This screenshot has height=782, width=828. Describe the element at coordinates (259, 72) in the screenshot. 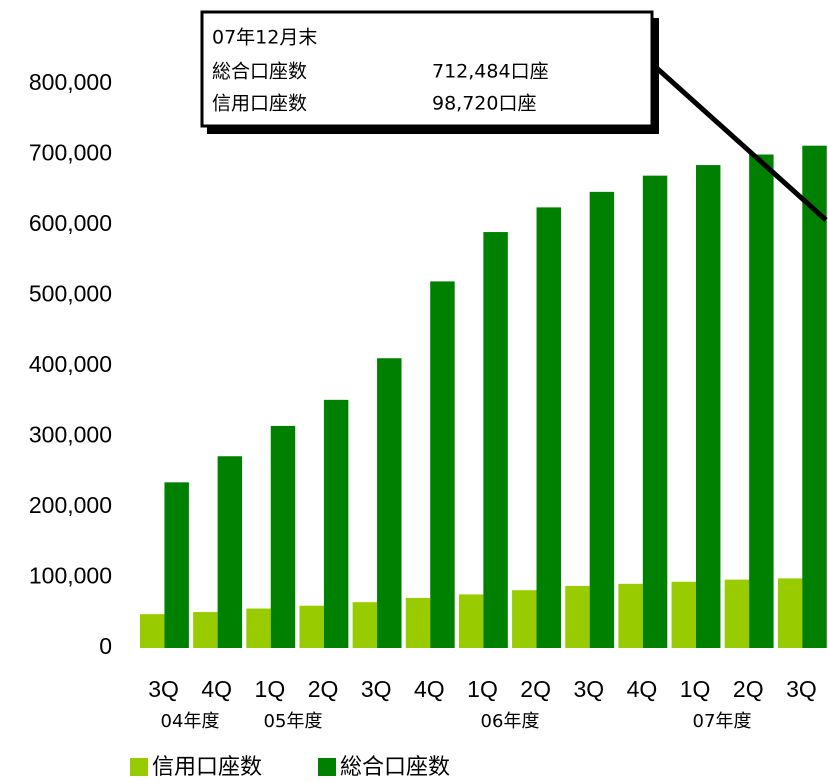

I see `annotation-label: 総合口座数` at that location.